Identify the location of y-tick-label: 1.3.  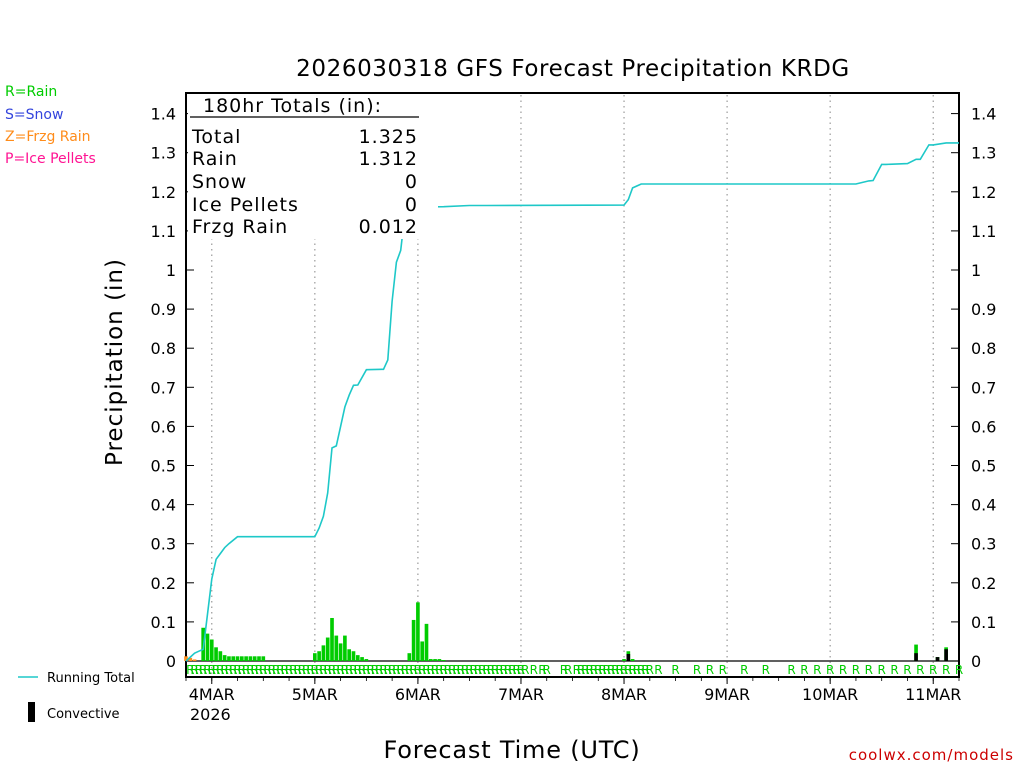
(163, 153).